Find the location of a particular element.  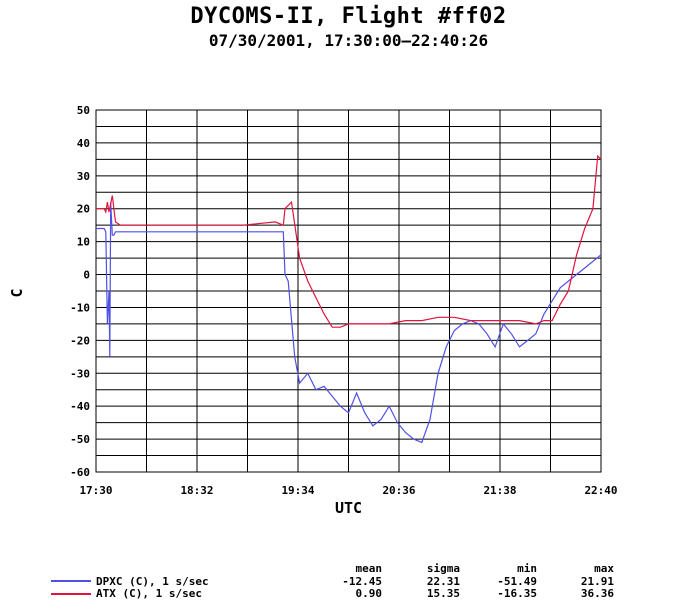

stat-atx-max: 36.36 is located at coordinates (597, 593).